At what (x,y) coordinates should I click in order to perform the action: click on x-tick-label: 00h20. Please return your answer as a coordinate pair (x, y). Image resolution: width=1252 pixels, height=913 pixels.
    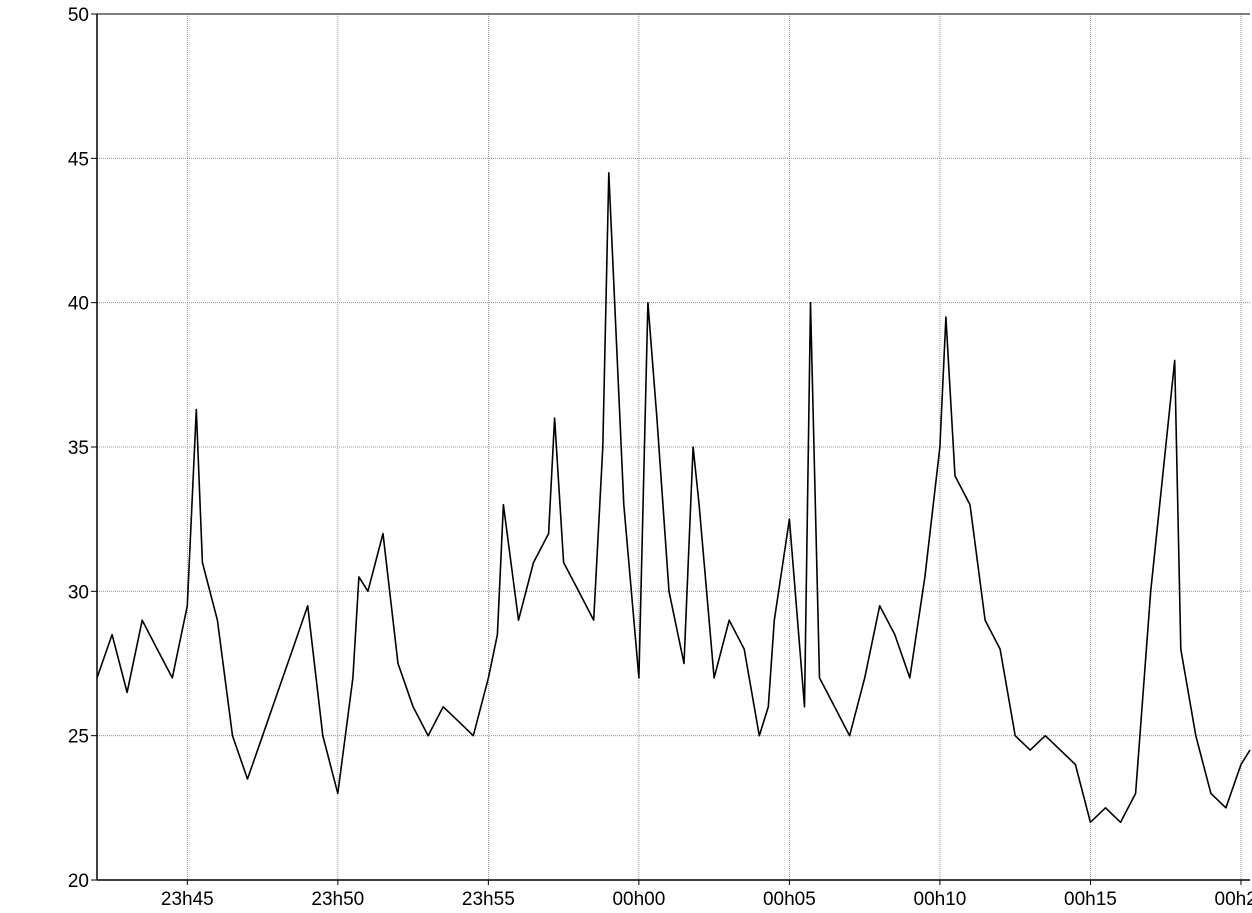
    Looking at the image, I should click on (1233, 899).